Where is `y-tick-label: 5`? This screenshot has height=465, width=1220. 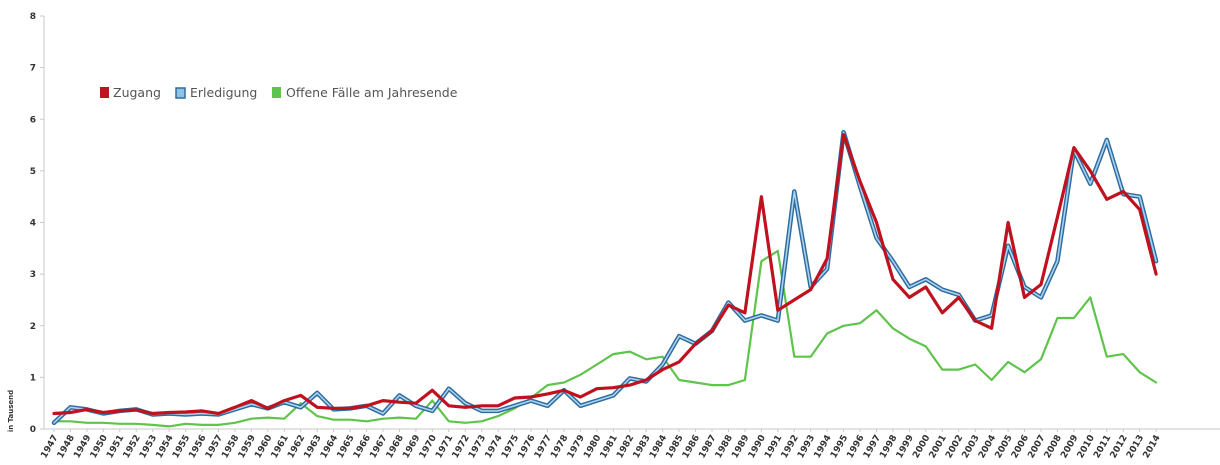
y-tick-label: 5 is located at coordinates (33, 172).